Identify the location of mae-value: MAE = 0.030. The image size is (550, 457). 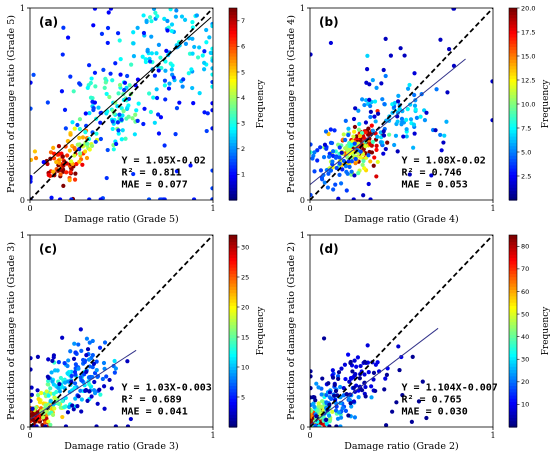
(435, 412).